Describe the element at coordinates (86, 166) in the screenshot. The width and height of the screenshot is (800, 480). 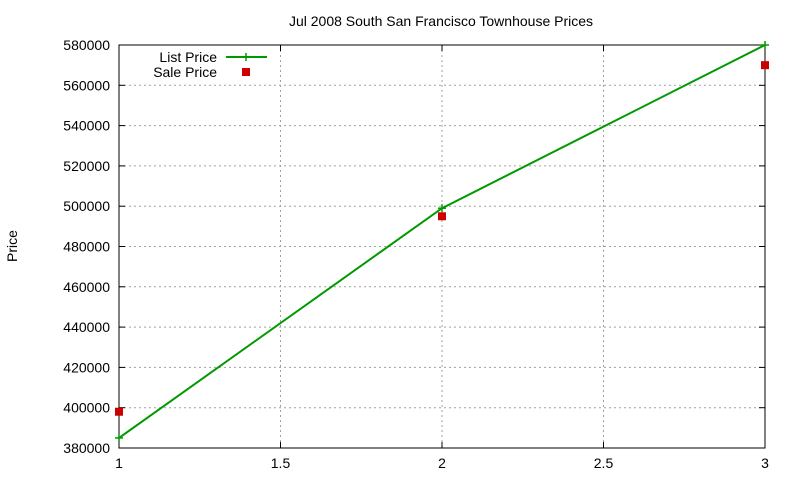
I see `y-tick-label: 520000` at that location.